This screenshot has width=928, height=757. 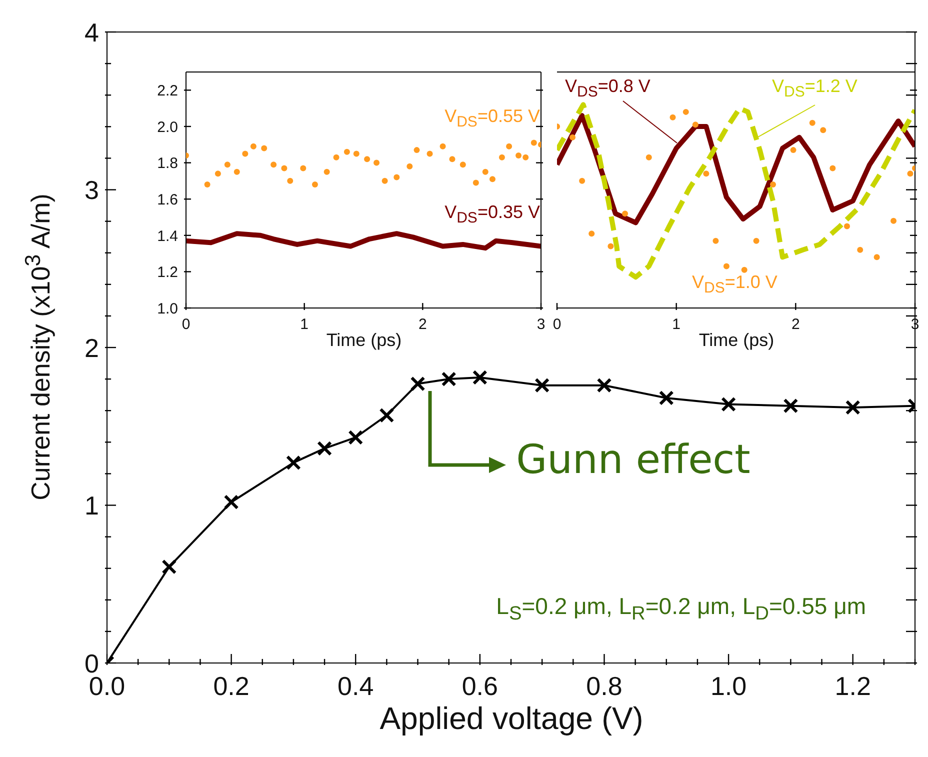 I want to click on y-tick-label: 1.0, so click(x=167, y=309).